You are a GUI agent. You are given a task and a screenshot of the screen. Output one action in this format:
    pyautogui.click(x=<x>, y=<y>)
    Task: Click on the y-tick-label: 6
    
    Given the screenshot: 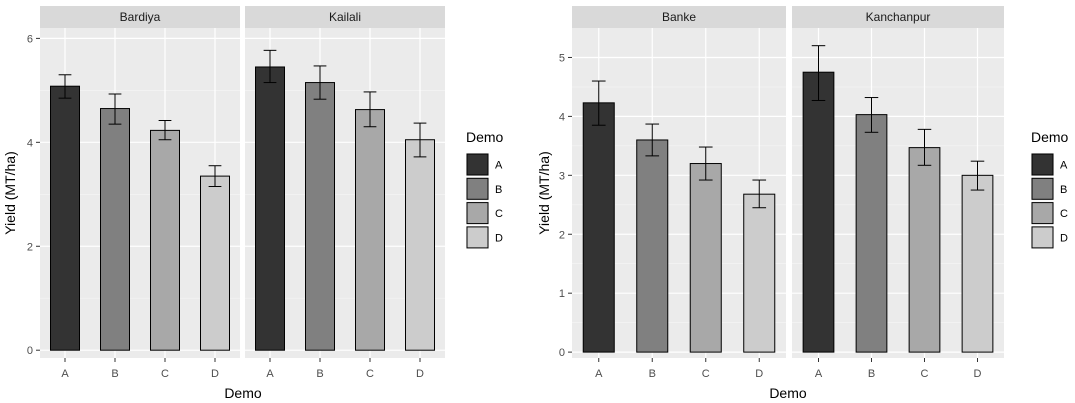 What is the action you would take?
    pyautogui.click(x=30, y=39)
    